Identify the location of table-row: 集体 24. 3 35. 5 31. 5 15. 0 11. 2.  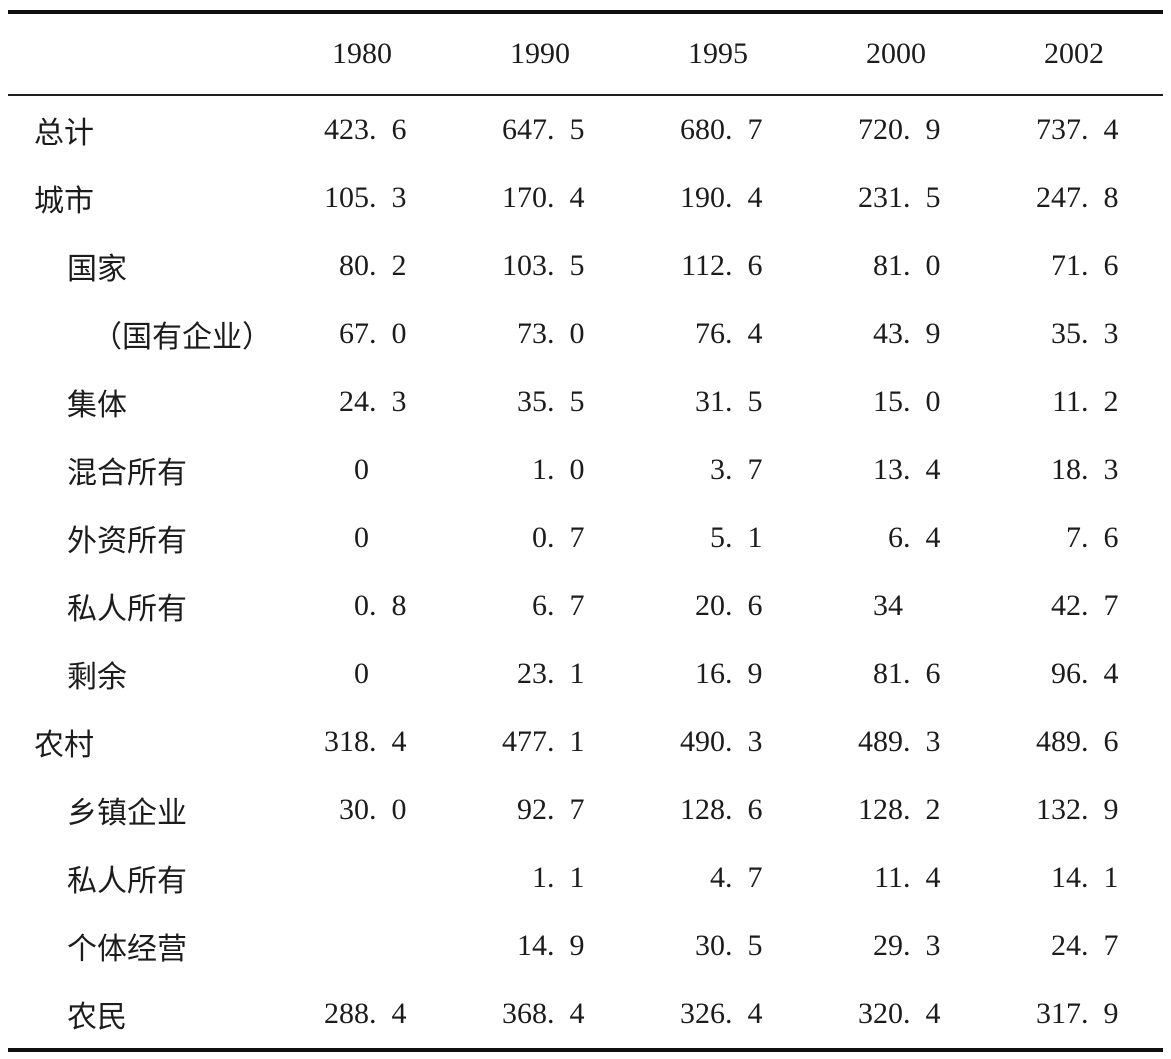
(585, 402).